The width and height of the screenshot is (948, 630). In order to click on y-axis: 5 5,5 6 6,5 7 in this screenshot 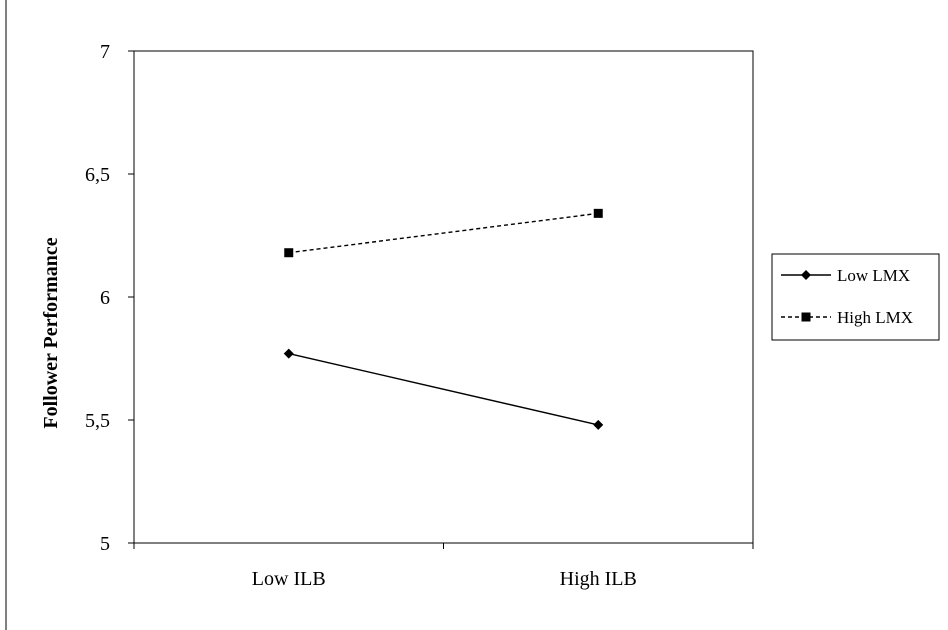, I will do `click(109, 298)`.